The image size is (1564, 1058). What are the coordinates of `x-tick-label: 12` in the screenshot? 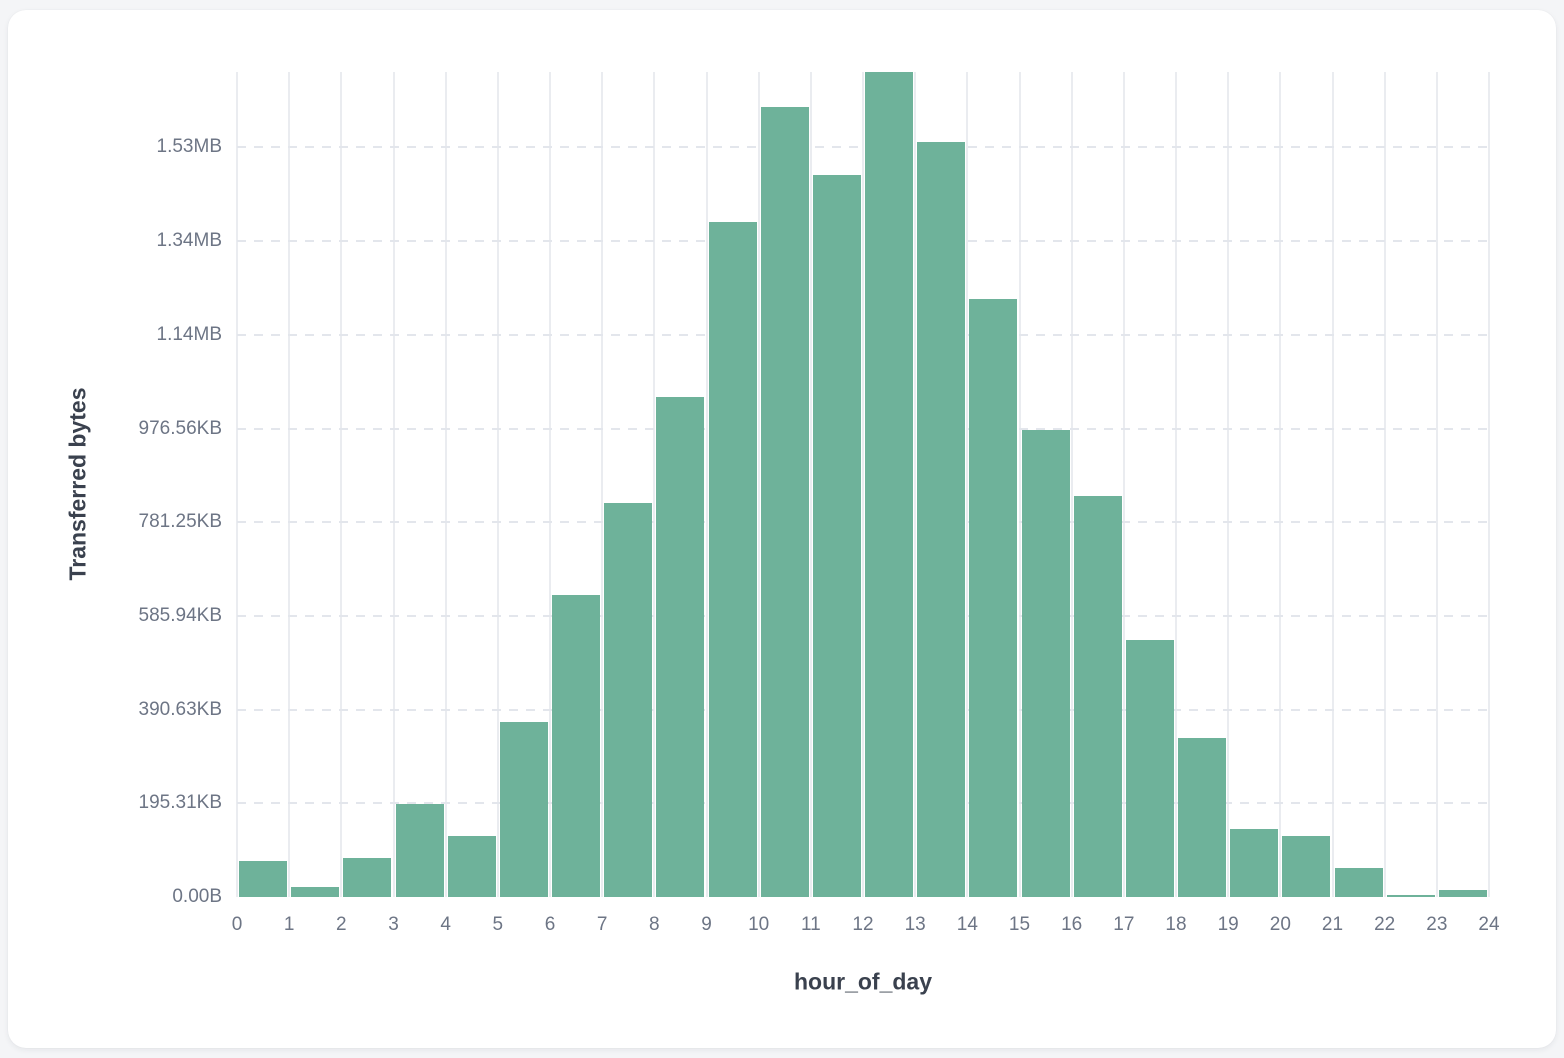 It's located at (863, 924).